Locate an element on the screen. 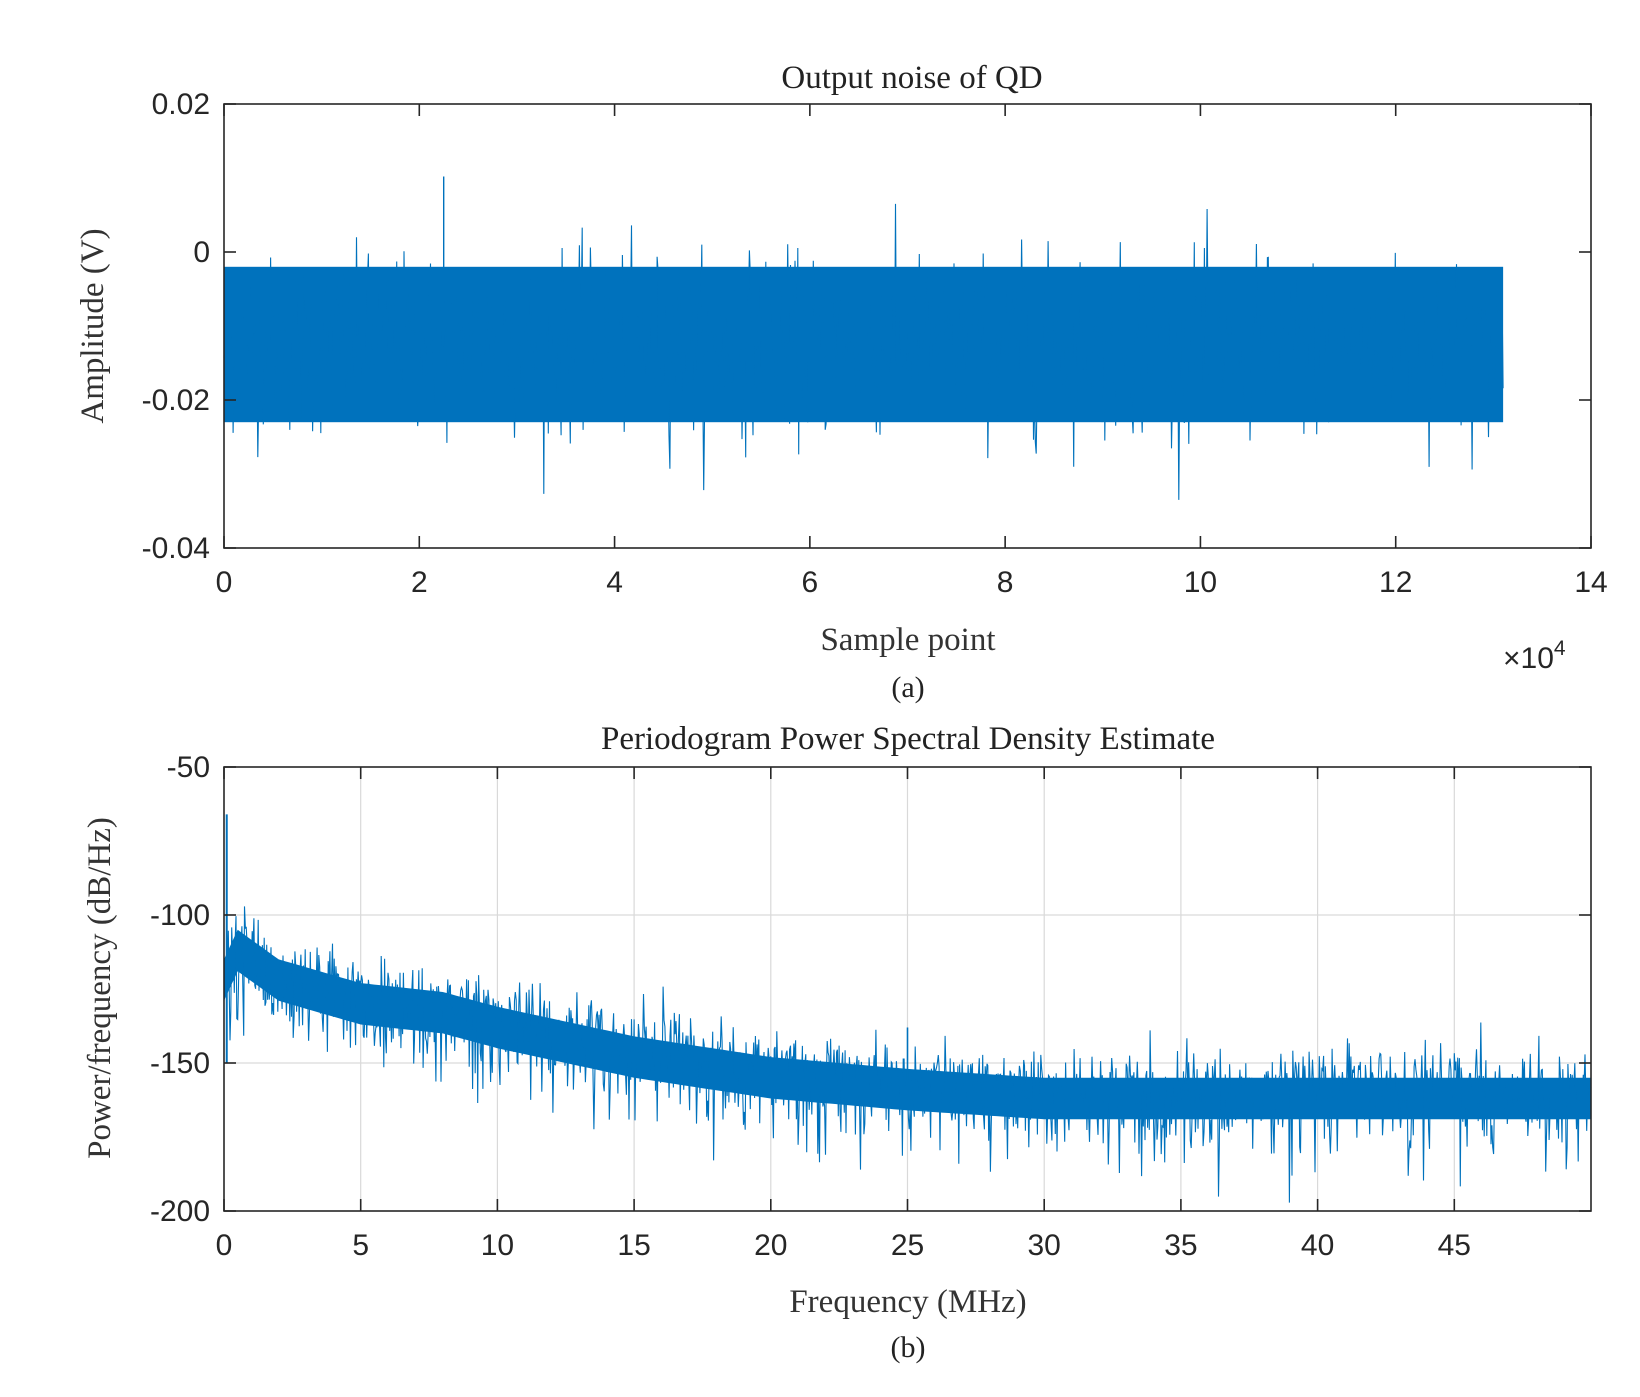 The height and width of the screenshot is (1397, 1640). panel-b-xtick-label: 25 is located at coordinates (907, 1245).